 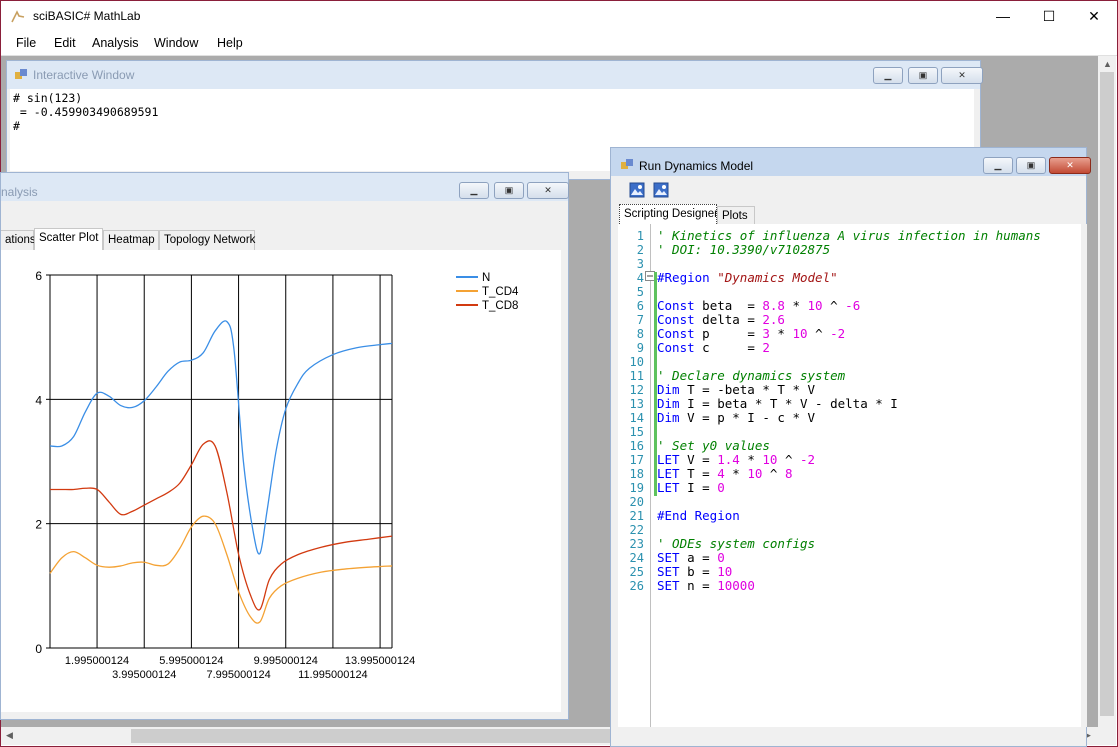 What do you see at coordinates (16, 126) in the screenshot?
I see `console-line: #` at bounding box center [16, 126].